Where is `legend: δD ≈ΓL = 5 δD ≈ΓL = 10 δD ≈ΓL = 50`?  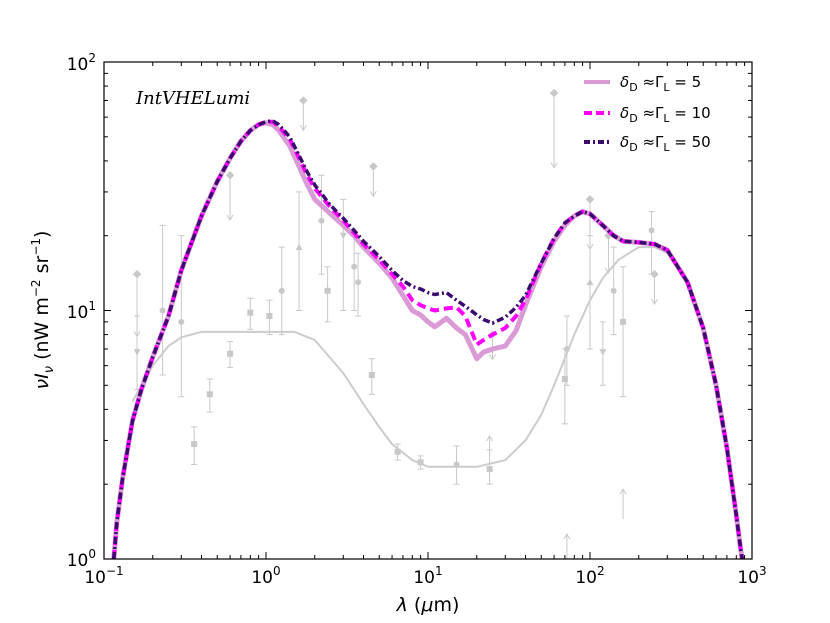 legend: δD ≈ΓL = 5 δD ≈ΓL = 10 δD ≈ΓL = 50 is located at coordinates (647, 113).